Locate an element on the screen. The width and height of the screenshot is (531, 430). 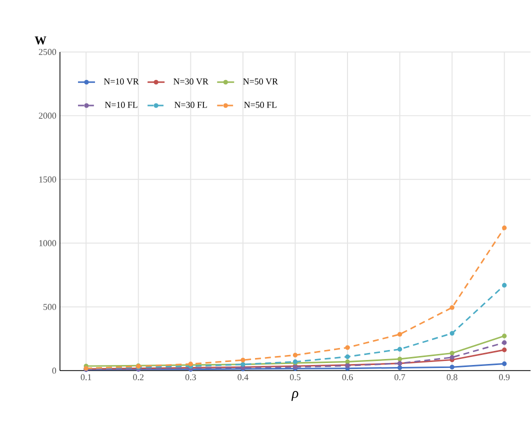
legend-label: N=50 VR is located at coordinates (260, 81).